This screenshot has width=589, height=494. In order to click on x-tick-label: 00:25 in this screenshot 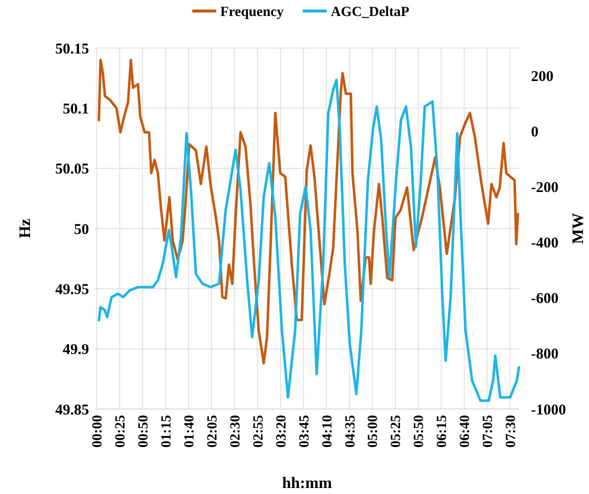, I will do `click(121, 431)`.